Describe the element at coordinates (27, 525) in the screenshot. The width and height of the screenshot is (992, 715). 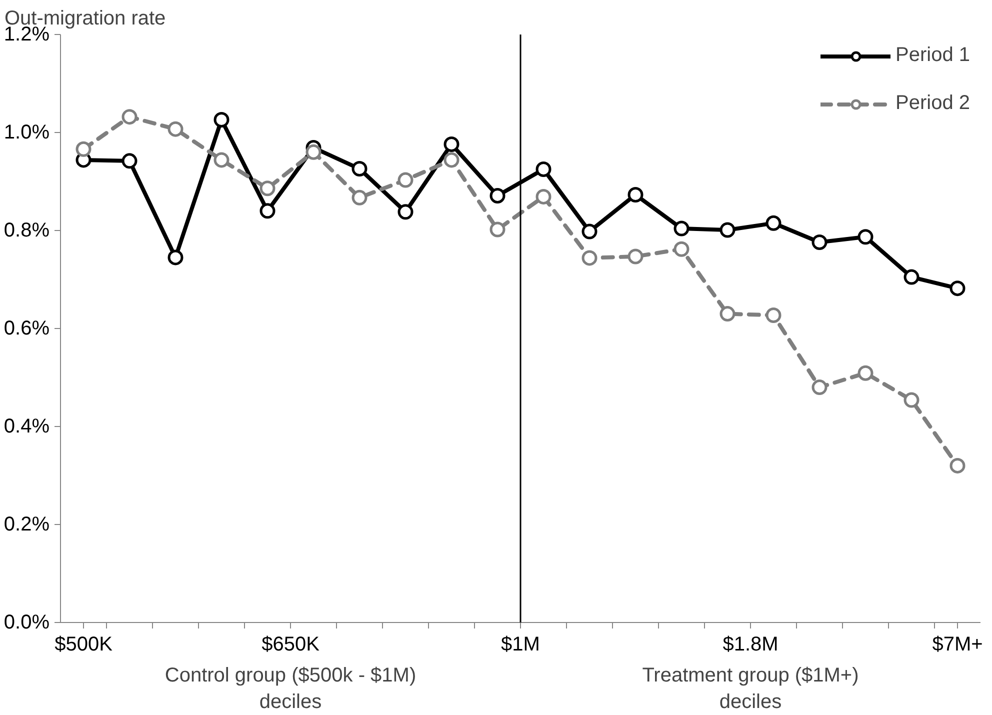
I see `y-tick-label: 0.2%` at that location.